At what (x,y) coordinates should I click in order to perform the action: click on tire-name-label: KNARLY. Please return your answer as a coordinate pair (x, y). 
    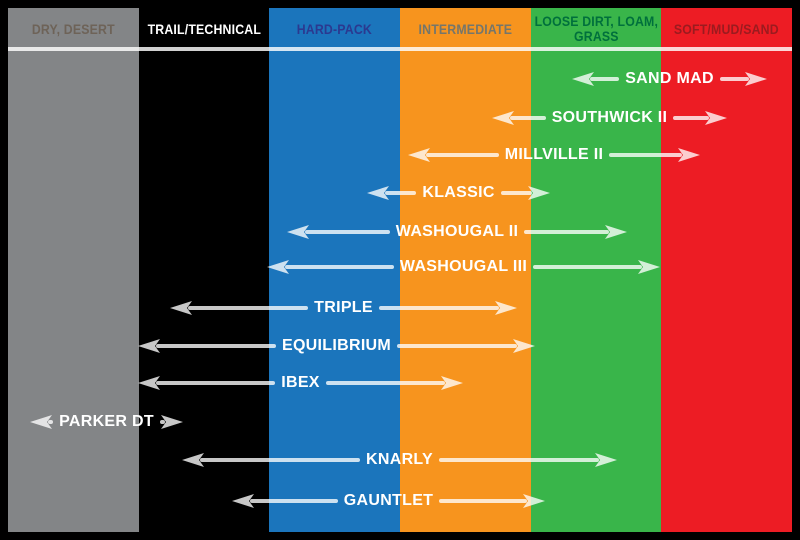
    Looking at the image, I should click on (399, 459).